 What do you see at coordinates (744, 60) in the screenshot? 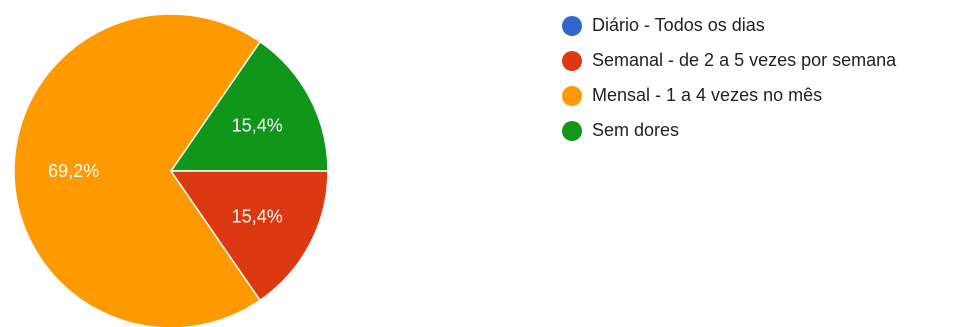
I see `legend-label: Semanal - de 2 a 5 vezes por semana` at bounding box center [744, 60].